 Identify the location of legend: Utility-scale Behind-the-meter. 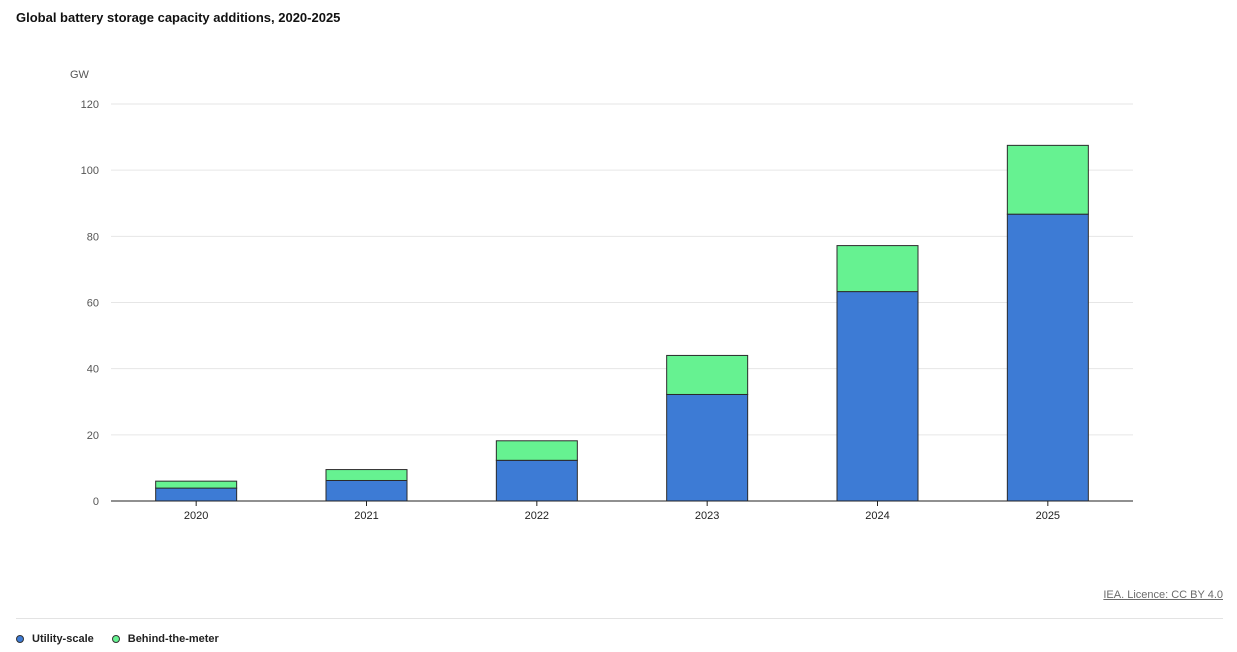
(126, 639).